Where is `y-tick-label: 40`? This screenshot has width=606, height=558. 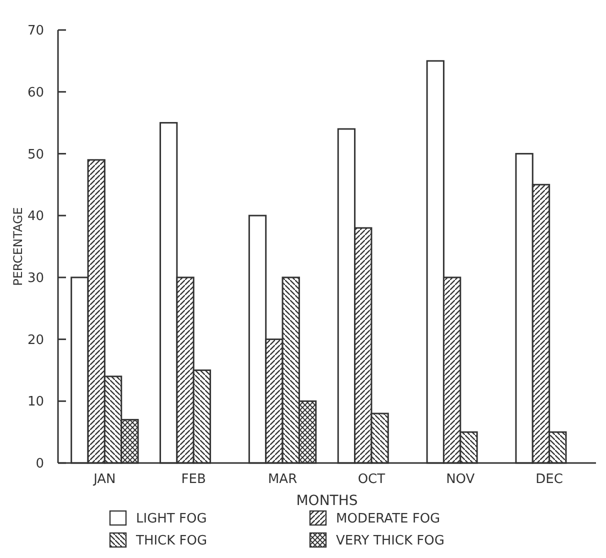 y-tick-label: 40 is located at coordinates (35, 216).